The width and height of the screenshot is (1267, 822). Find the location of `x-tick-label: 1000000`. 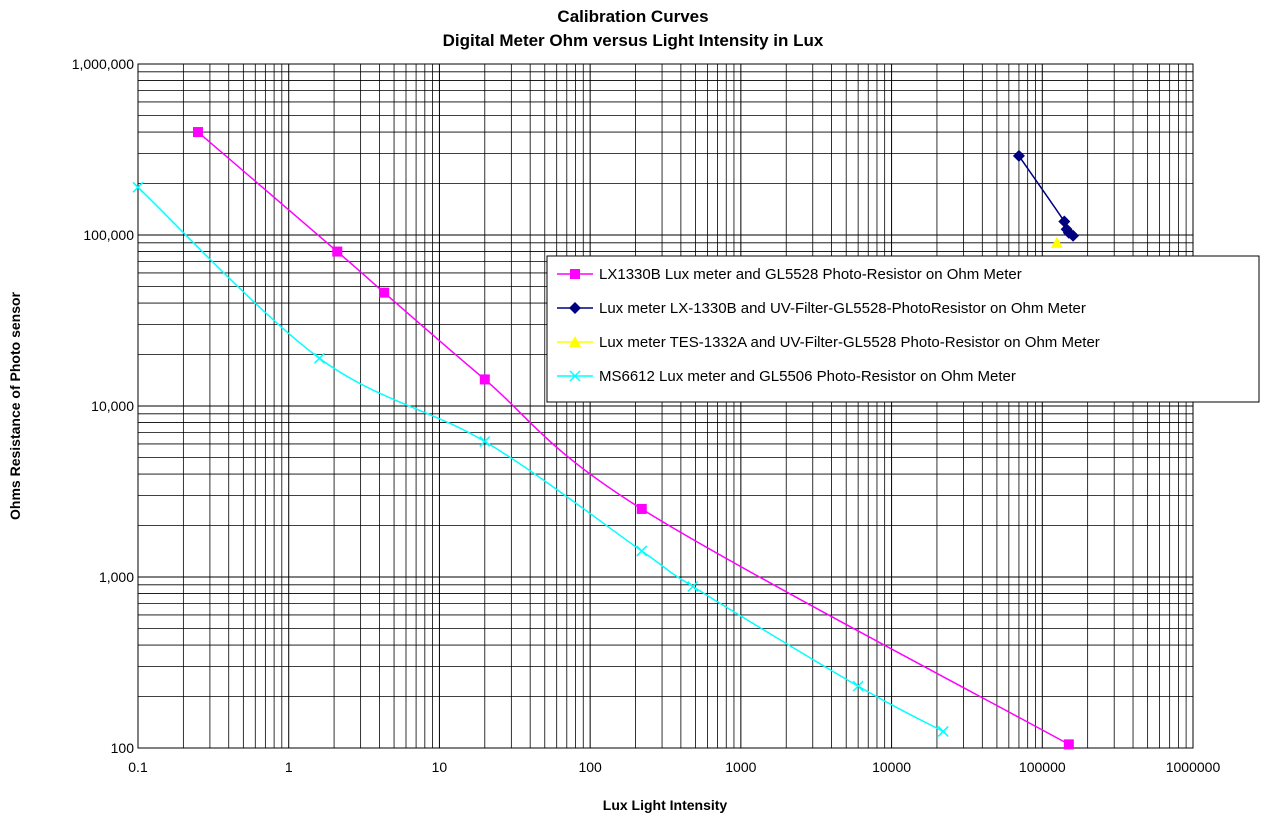

x-tick-label: 1000000 is located at coordinates (1193, 767).